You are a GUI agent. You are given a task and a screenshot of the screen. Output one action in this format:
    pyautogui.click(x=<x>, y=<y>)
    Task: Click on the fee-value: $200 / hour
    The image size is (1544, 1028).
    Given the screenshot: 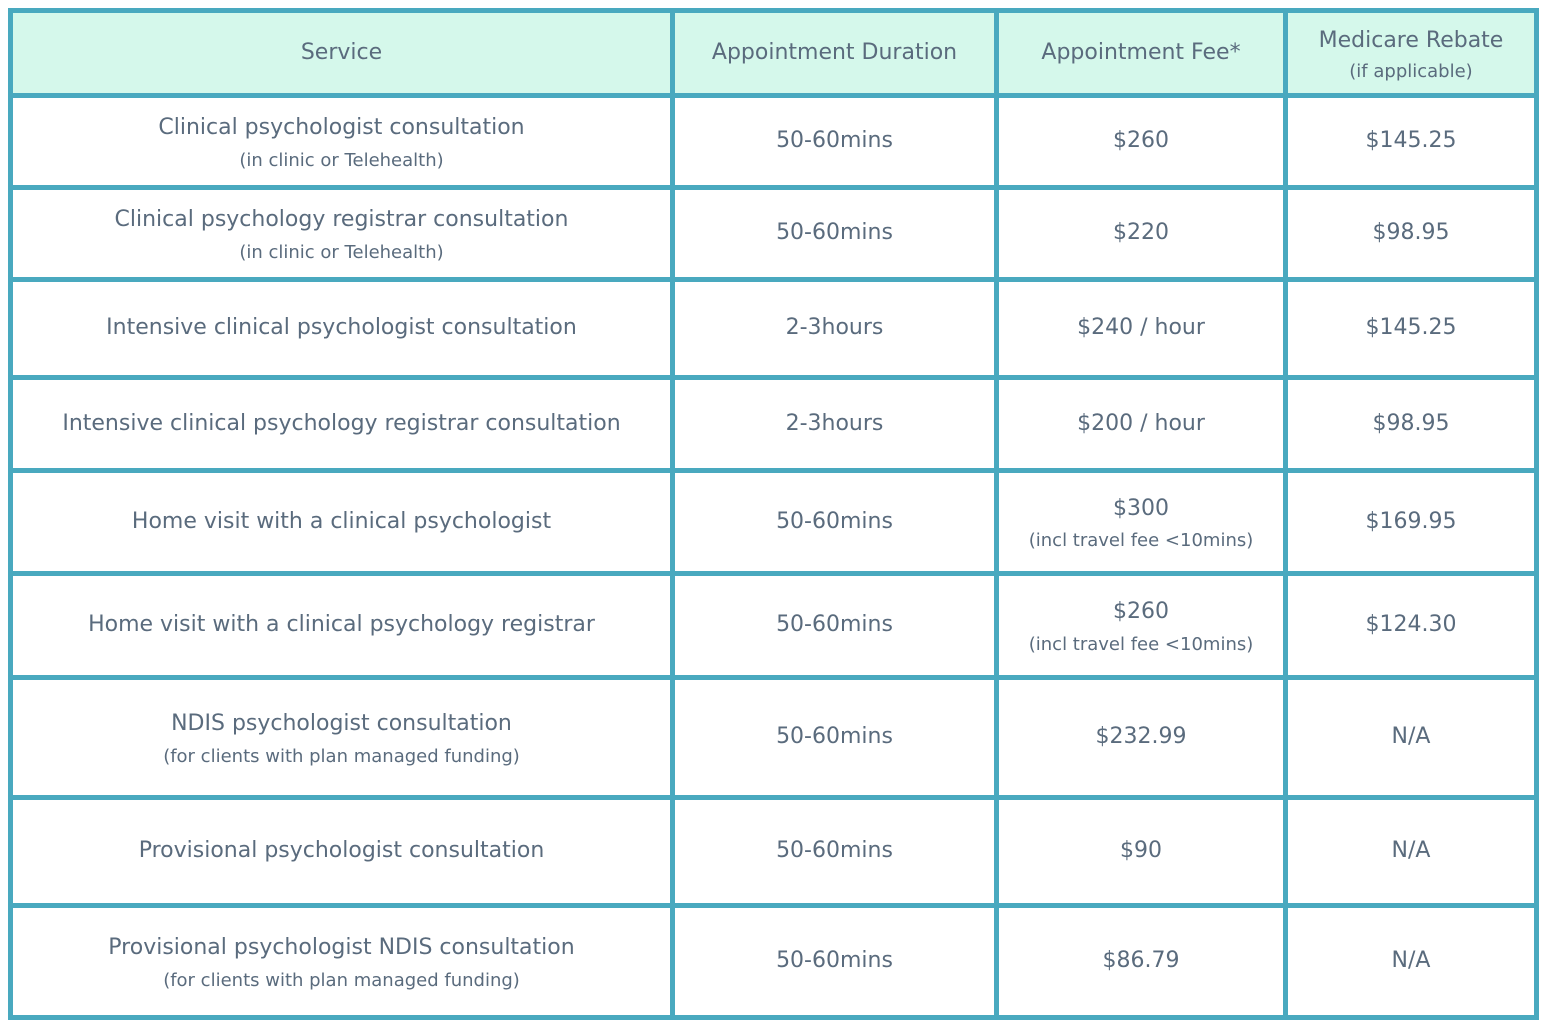 What is the action you would take?
    pyautogui.click(x=1141, y=423)
    